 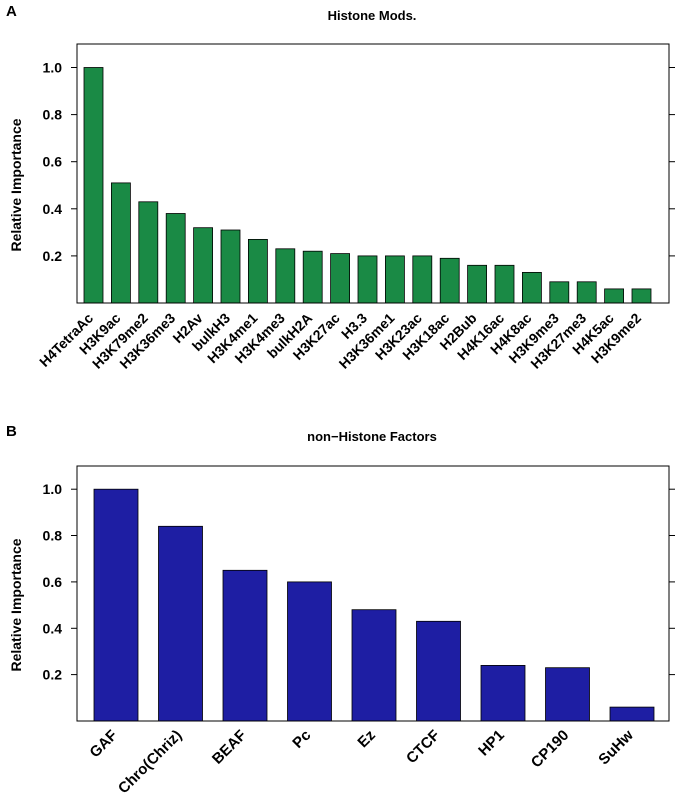 I want to click on bar-h2av, so click(x=203, y=265).